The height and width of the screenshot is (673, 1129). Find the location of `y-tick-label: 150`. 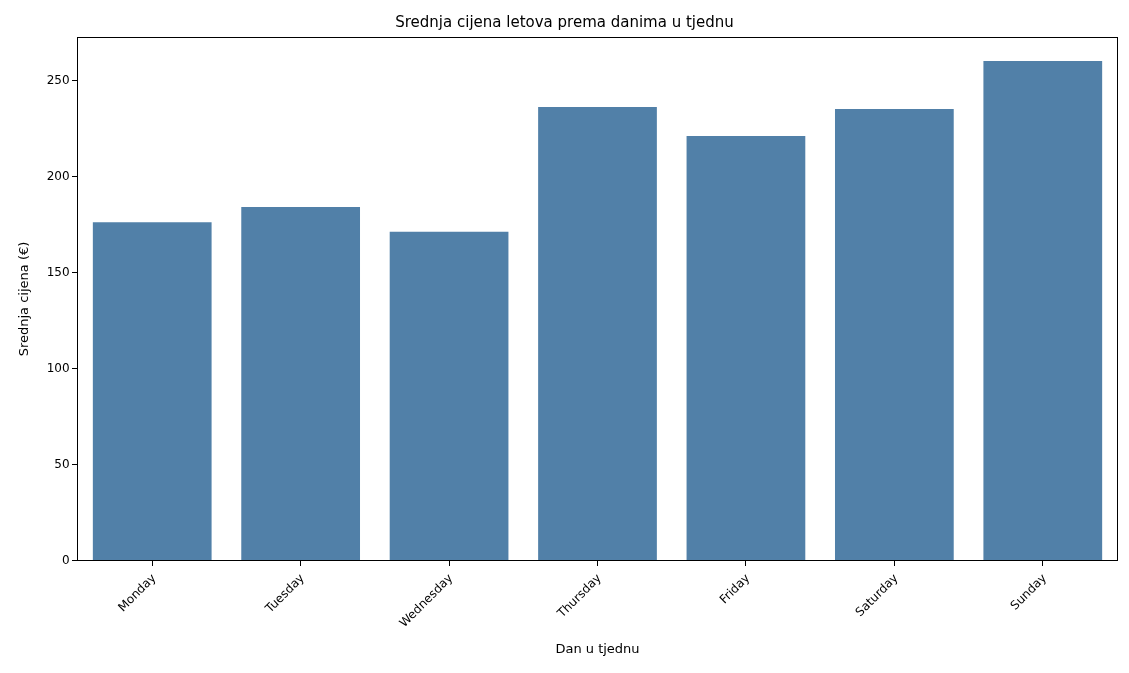

y-tick-label: 150 is located at coordinates (58, 272).